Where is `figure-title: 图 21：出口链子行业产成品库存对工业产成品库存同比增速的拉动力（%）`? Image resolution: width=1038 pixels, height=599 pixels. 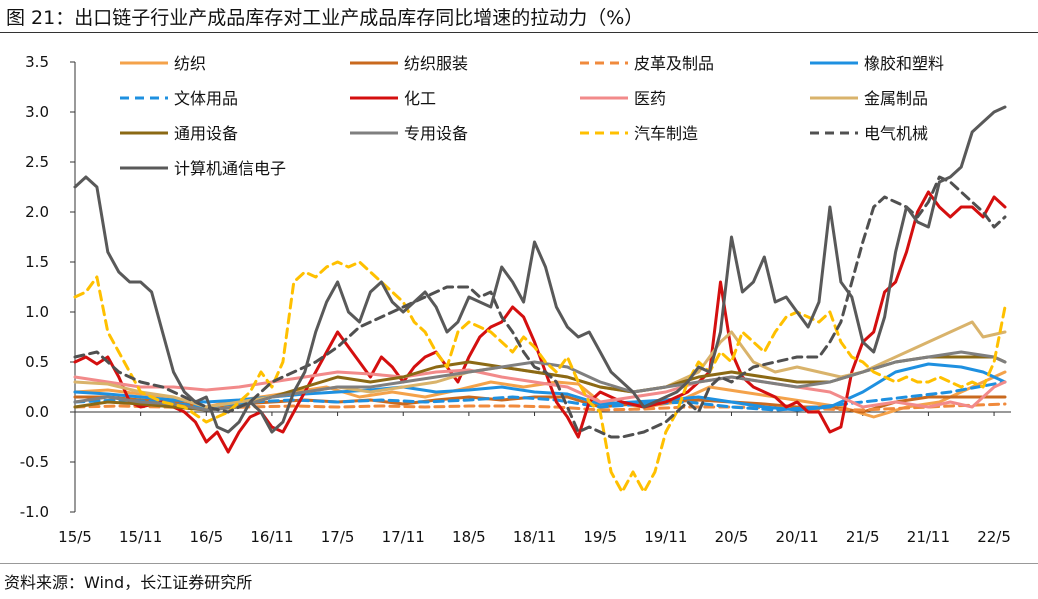 figure-title: 图 21：出口链子行业产成品库存对工业产成品库存同比增速的拉动力（%） is located at coordinates (324, 18).